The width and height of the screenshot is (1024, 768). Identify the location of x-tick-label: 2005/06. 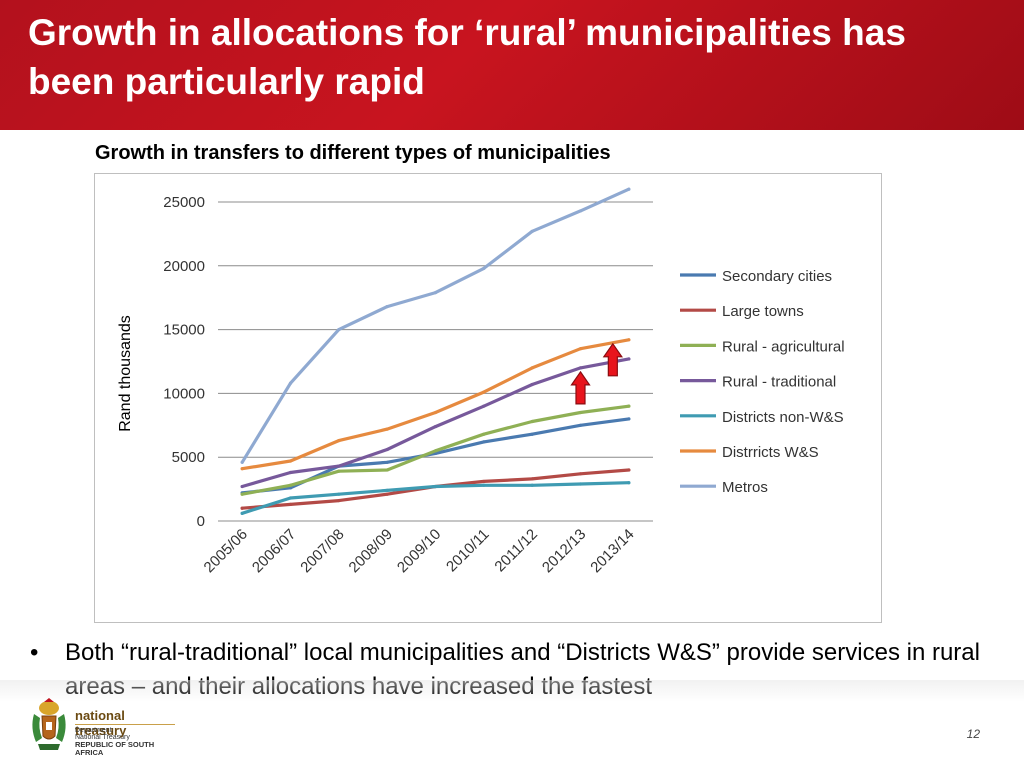
(226, 551).